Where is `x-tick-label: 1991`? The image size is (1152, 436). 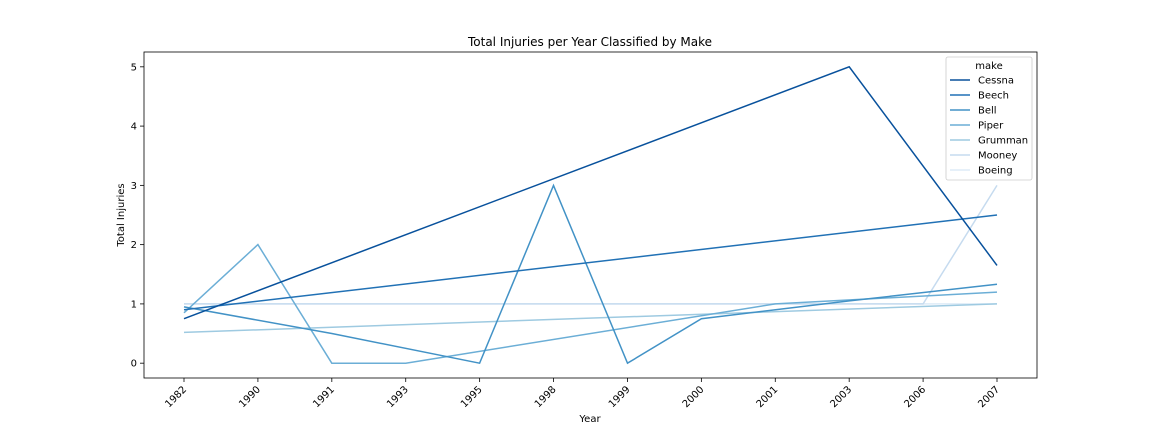
x-tick-label: 1991 is located at coordinates (324, 397).